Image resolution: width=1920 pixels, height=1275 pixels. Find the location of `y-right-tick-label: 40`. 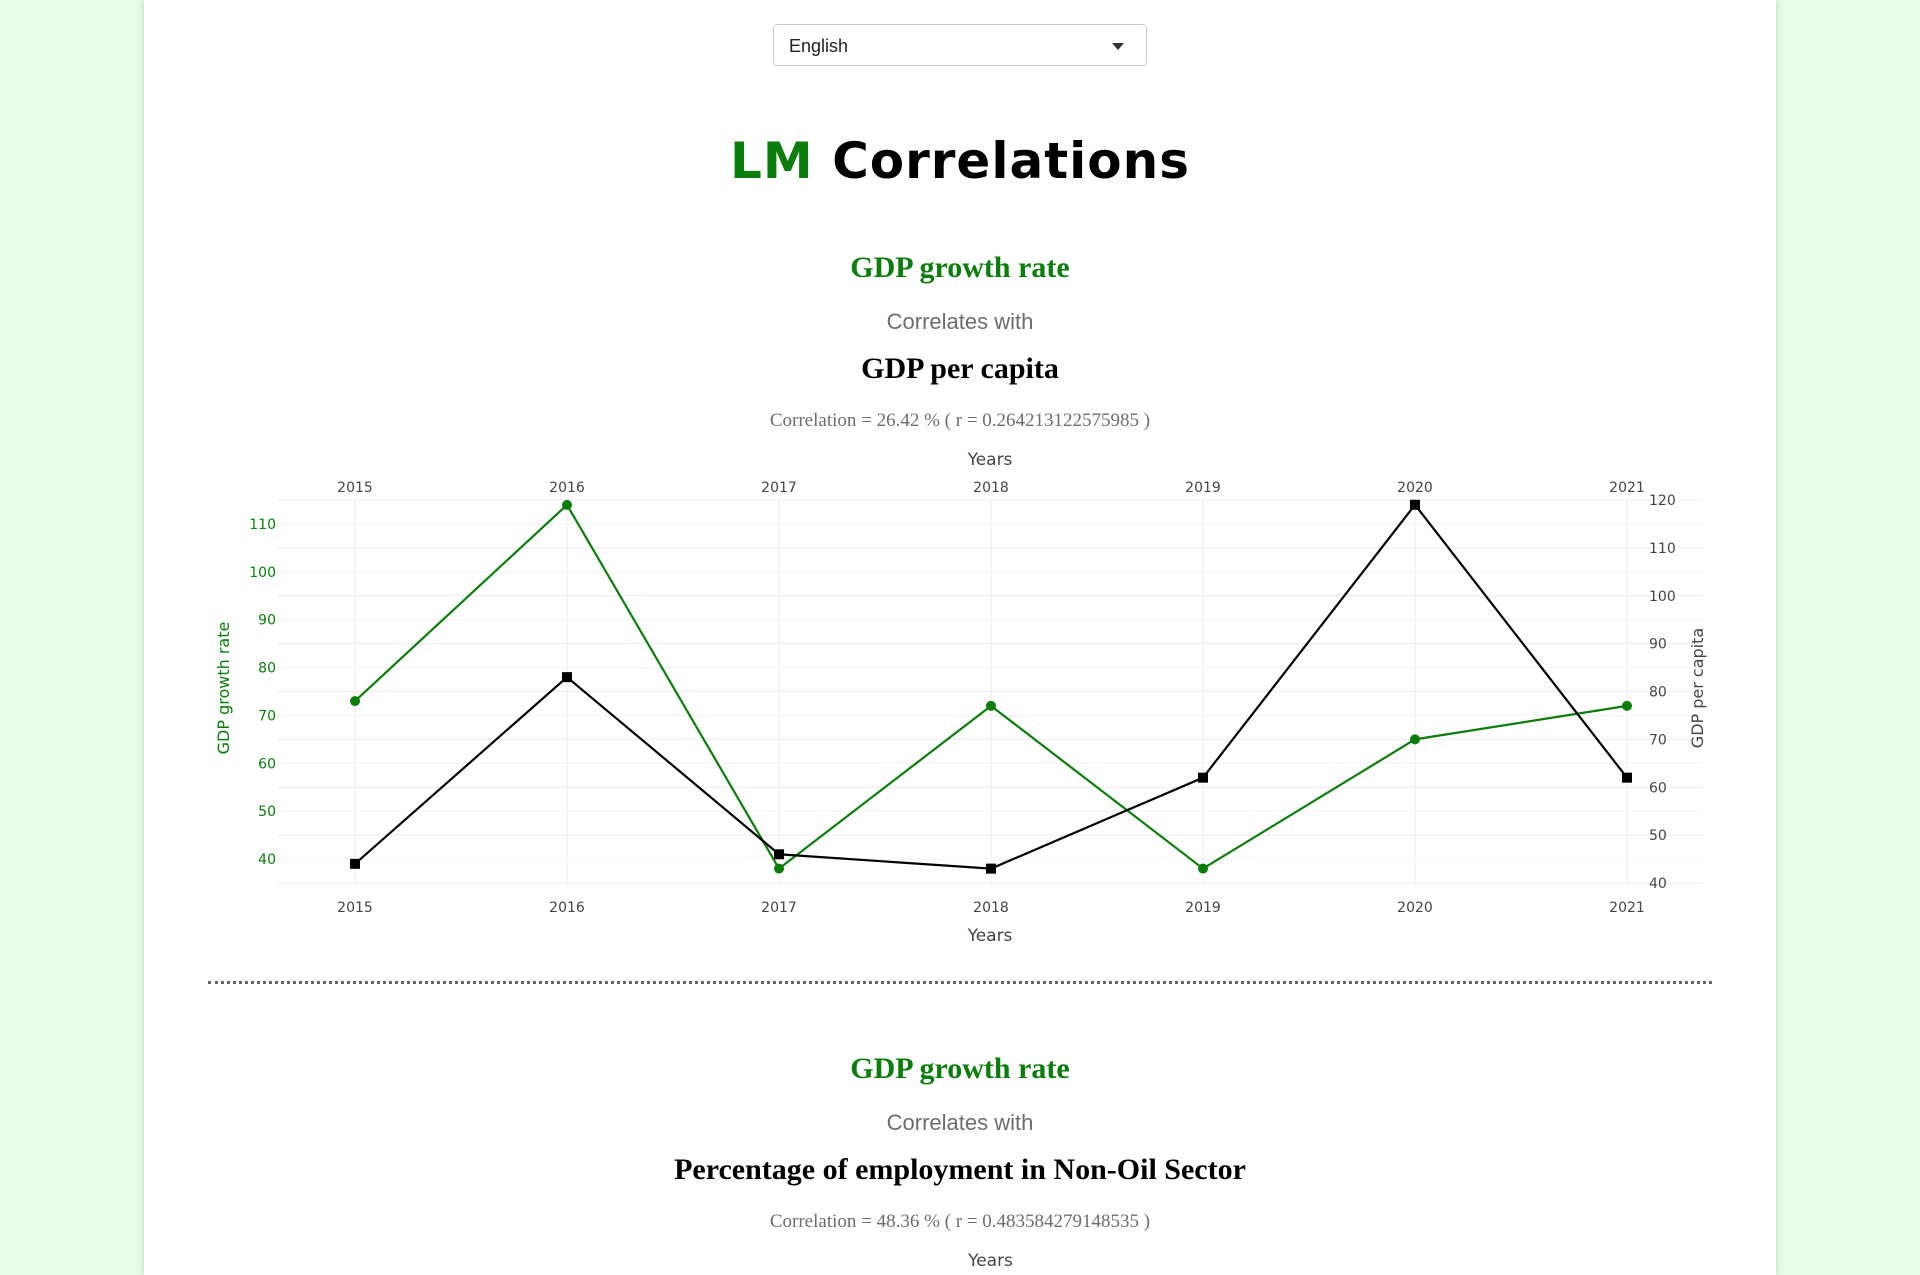

y-right-tick-label: 40 is located at coordinates (1658, 884).